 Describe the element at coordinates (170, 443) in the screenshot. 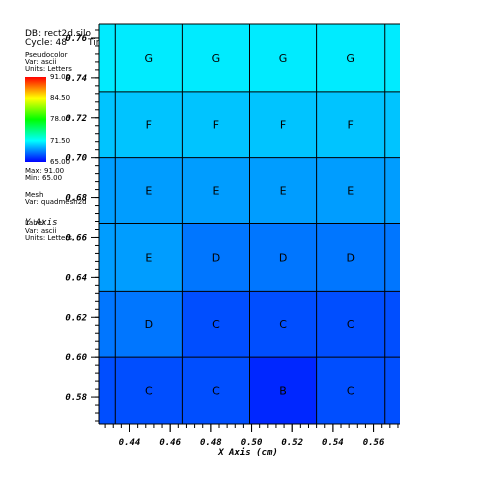

I see `x-tick-label: 0.46` at that location.